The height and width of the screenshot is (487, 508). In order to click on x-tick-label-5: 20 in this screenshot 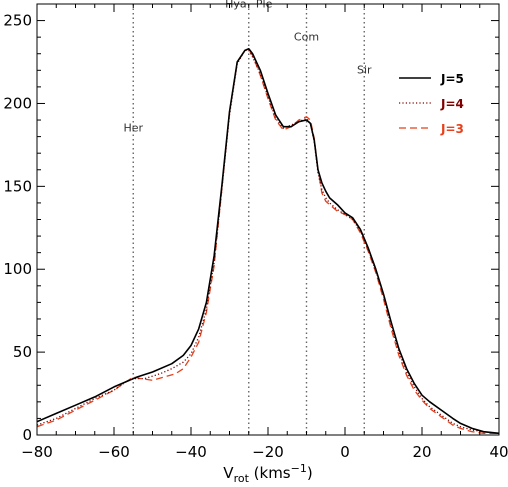, I will do `click(421, 452)`.